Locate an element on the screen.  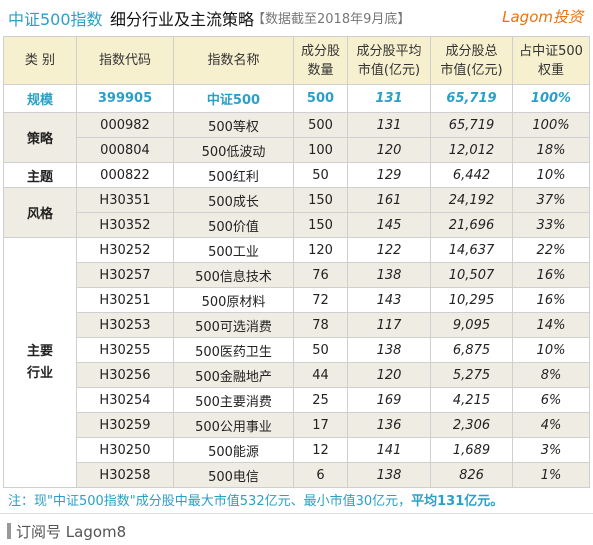
group-label-theme: 主题 is located at coordinates (40, 175).